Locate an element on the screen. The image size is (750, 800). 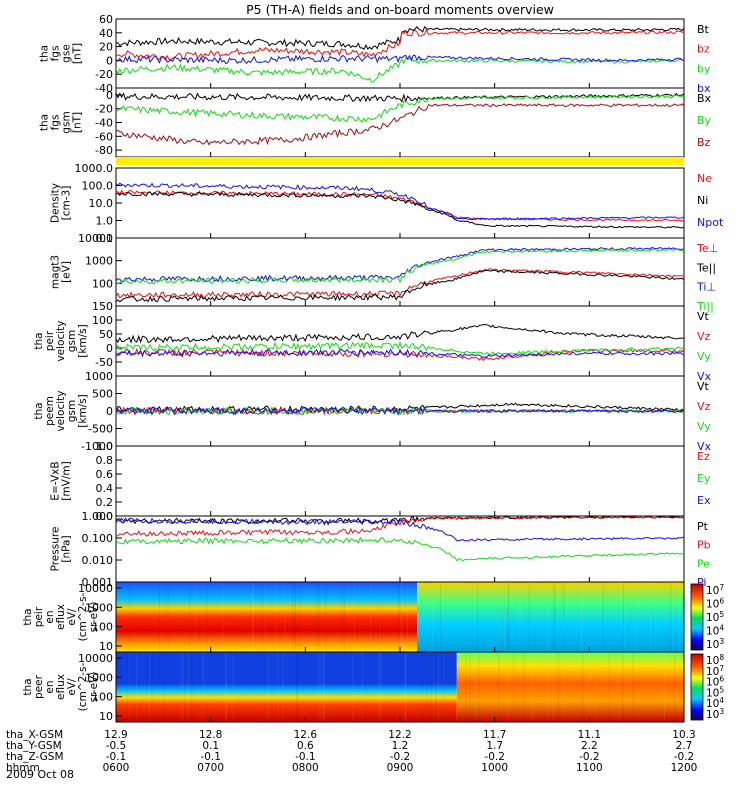
legend-entry: Ti⊥ is located at coordinates (706, 287).